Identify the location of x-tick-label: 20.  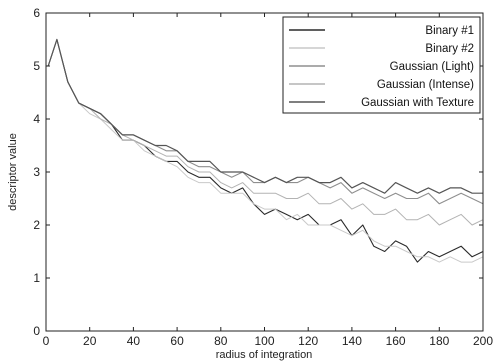
(90, 341).